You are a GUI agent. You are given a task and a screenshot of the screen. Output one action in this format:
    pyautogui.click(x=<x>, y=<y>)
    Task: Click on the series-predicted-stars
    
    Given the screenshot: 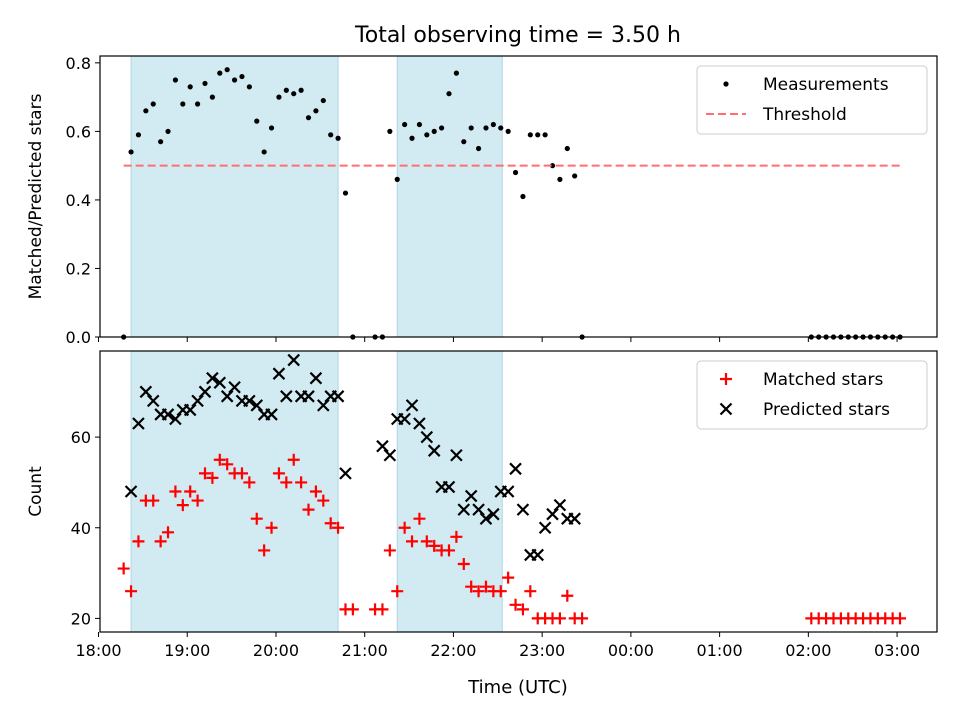 What is the action you would take?
    pyautogui.click(x=352, y=457)
    